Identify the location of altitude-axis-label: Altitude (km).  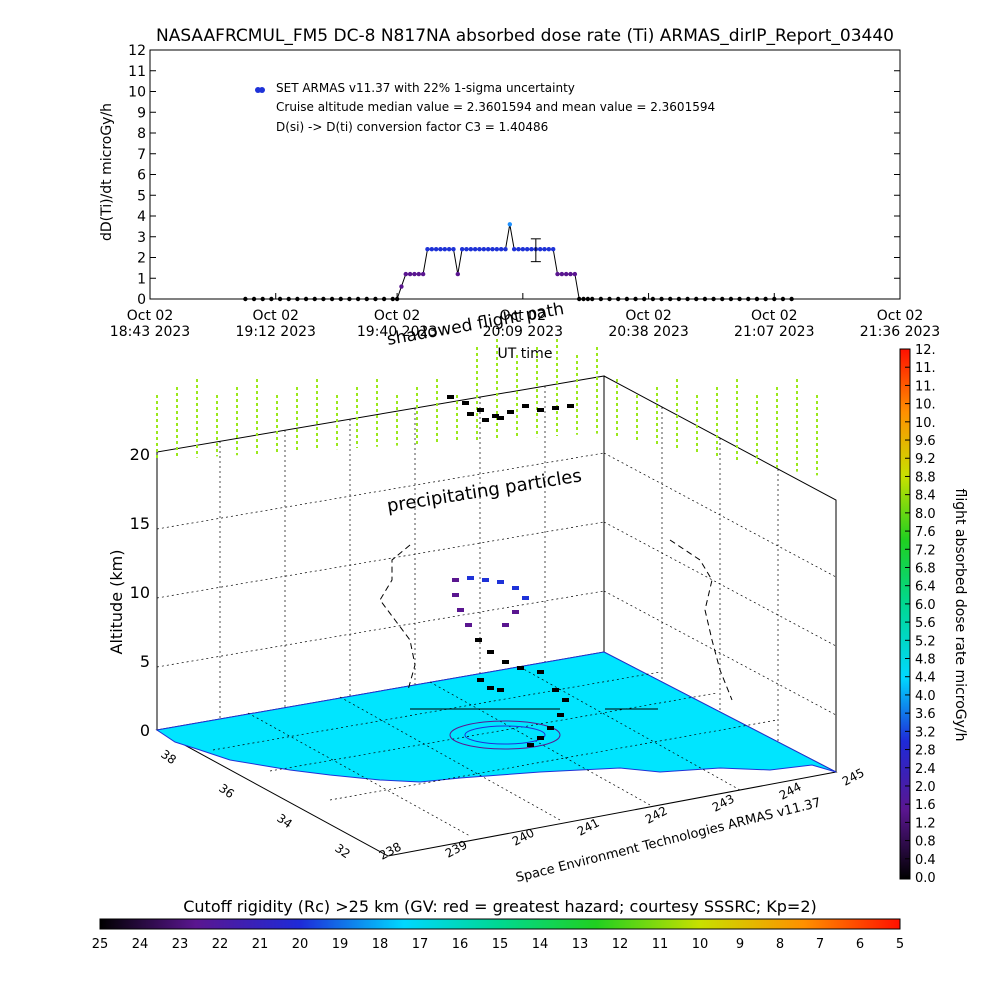
(116, 602).